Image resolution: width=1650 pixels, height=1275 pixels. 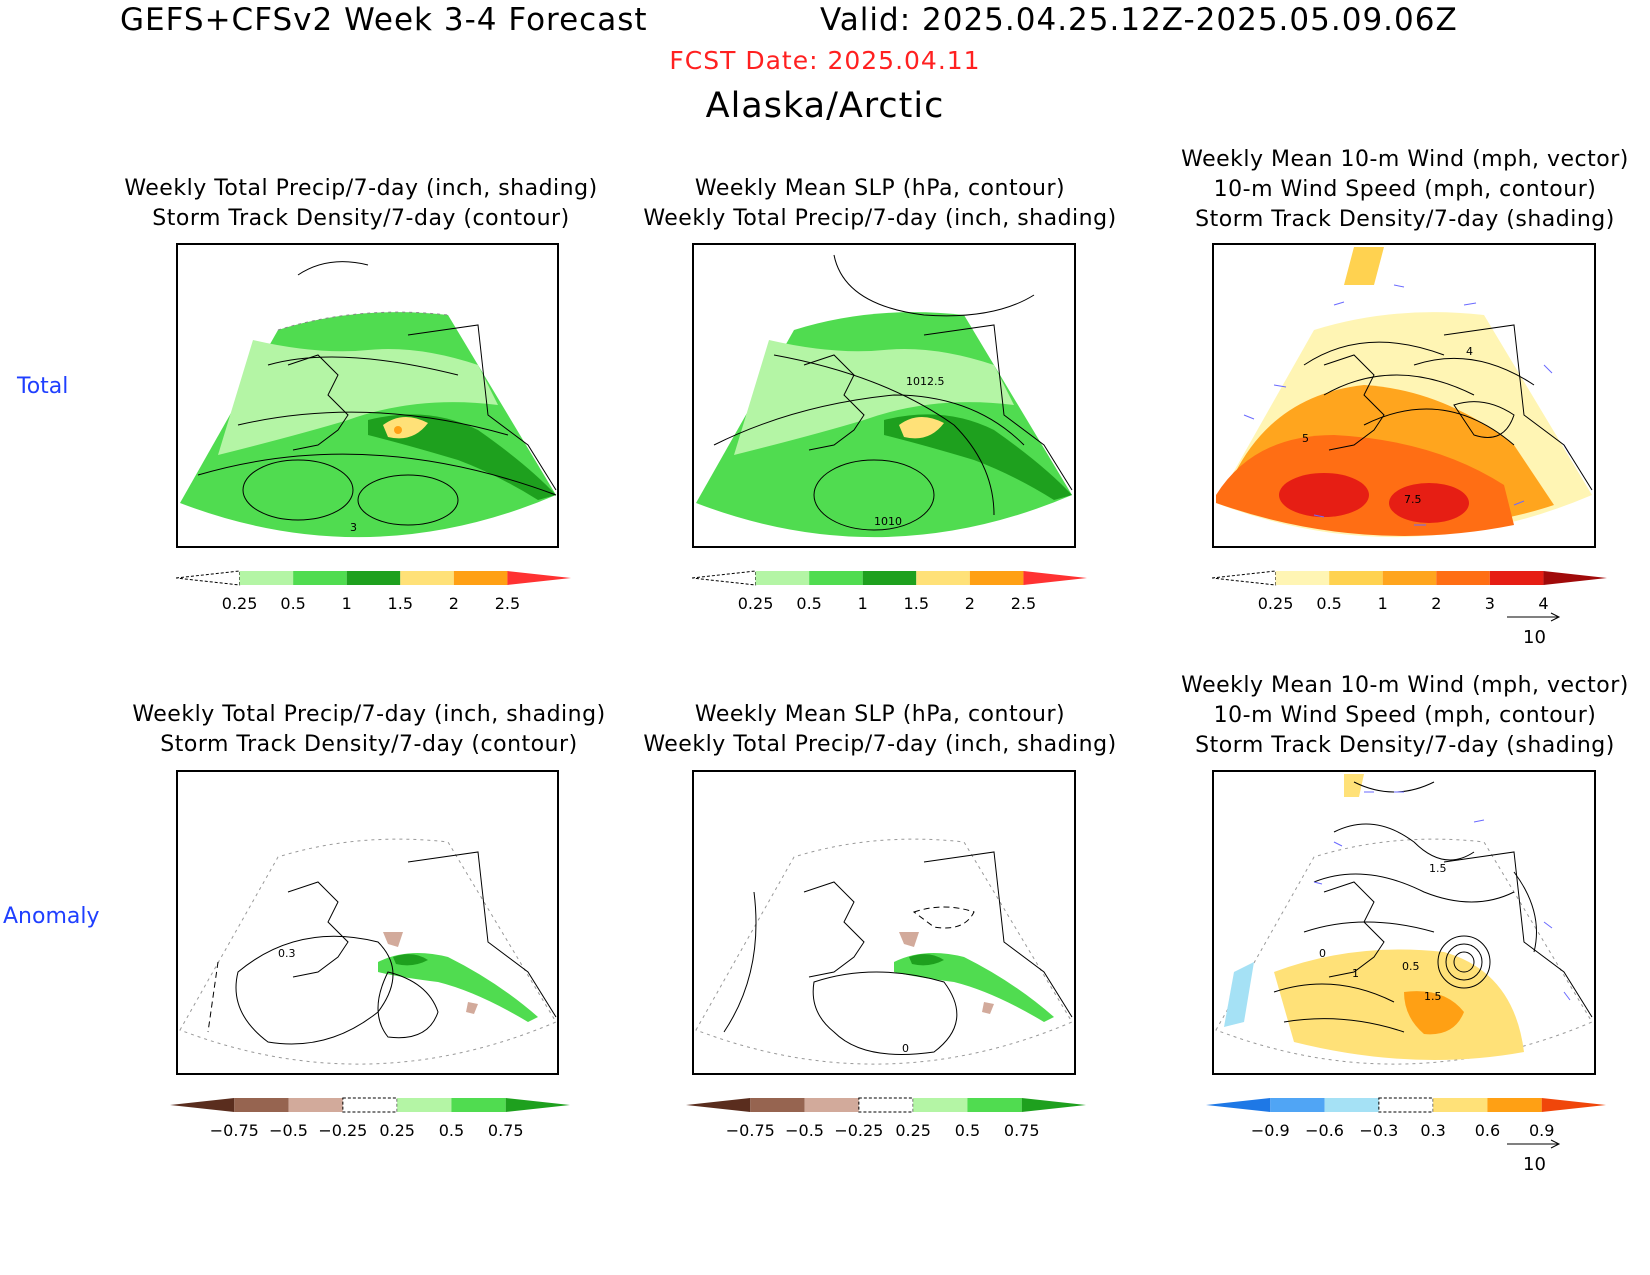 What do you see at coordinates (1413, 499) in the screenshot?
I see `contour-label: 7.5` at bounding box center [1413, 499].